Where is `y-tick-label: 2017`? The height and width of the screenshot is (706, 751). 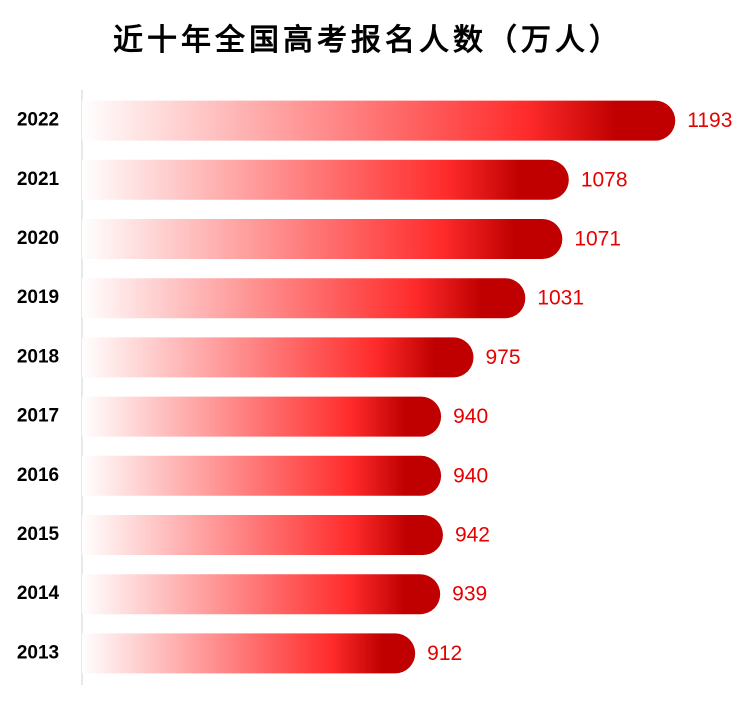
y-tick-label: 2017 is located at coordinates (38, 416).